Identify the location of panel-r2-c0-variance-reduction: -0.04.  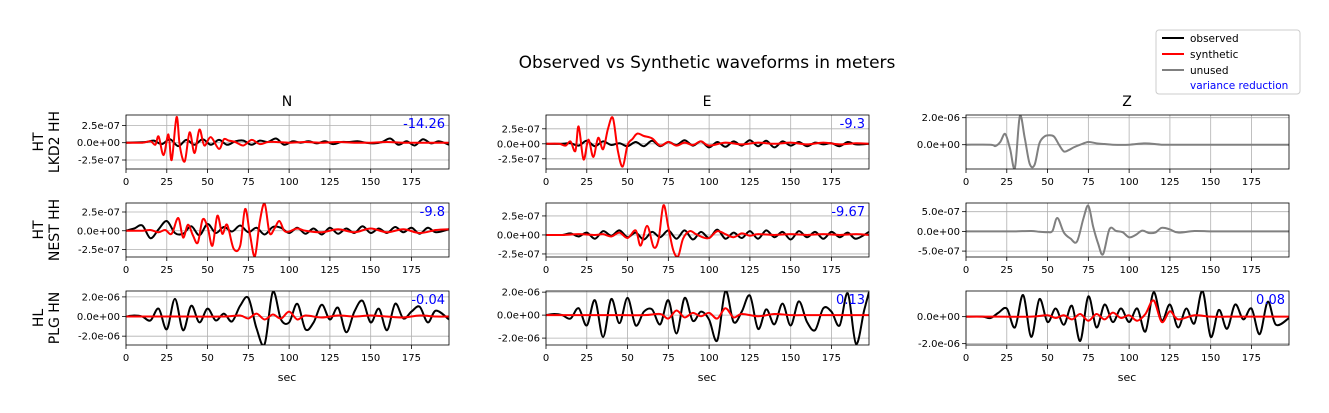
(428, 300).